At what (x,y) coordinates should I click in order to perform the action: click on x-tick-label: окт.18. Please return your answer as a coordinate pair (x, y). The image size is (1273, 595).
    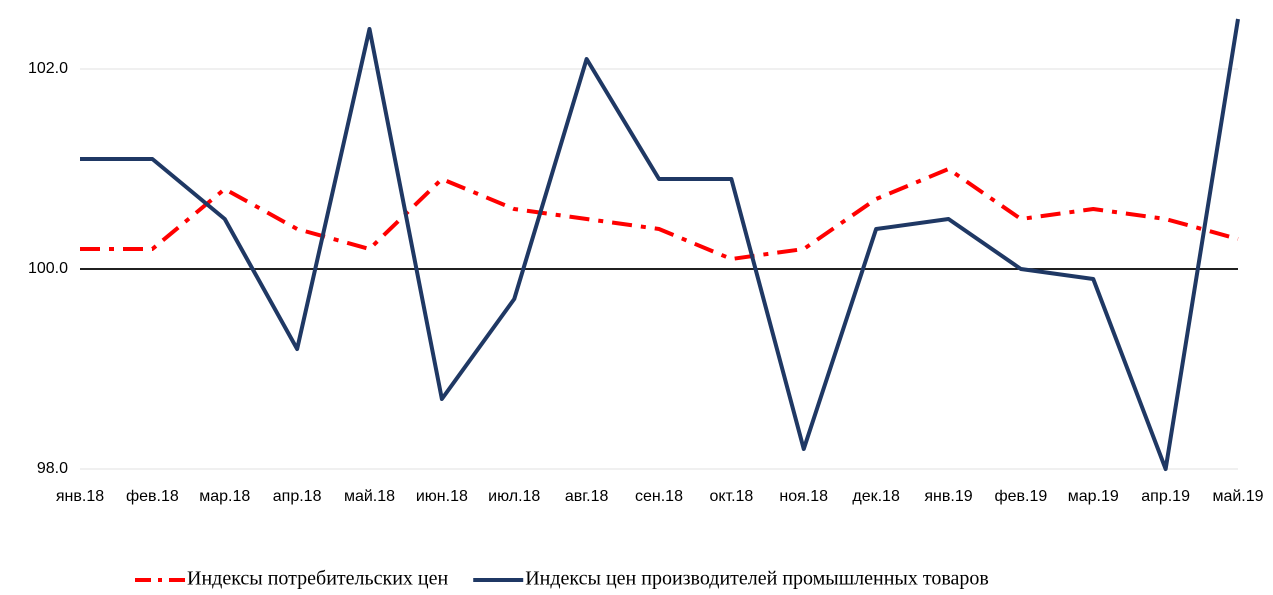
    Looking at the image, I should click on (731, 496).